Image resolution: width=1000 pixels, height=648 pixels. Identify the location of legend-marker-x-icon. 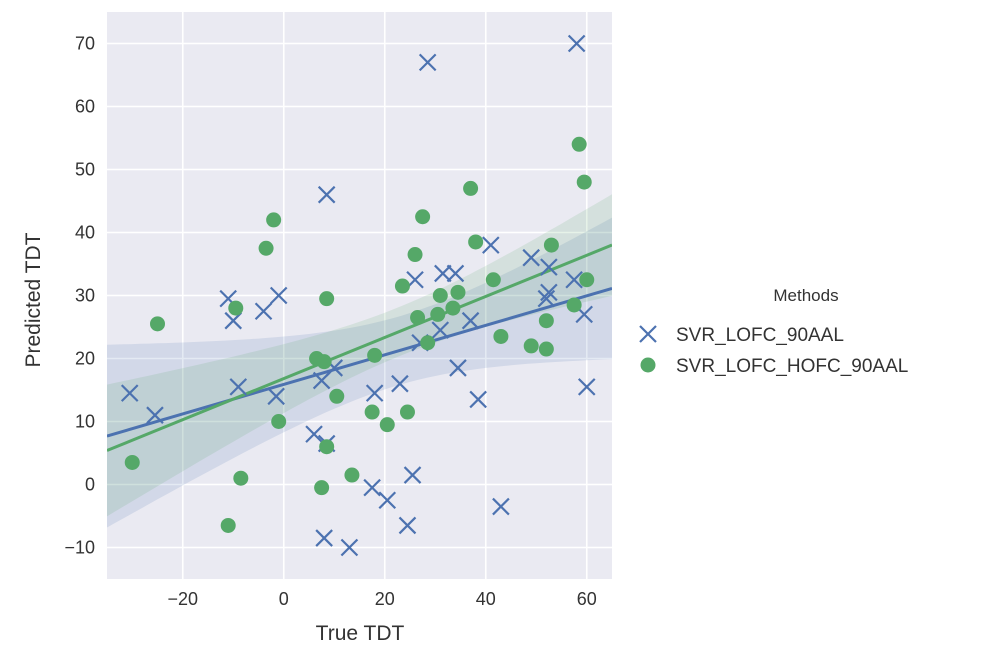
(648, 334).